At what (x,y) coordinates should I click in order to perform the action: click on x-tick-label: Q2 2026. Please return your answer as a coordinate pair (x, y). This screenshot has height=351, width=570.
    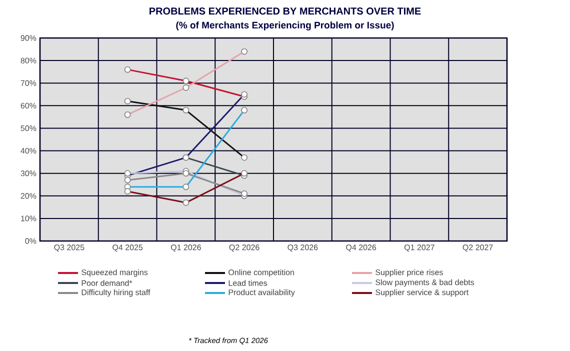
    Looking at the image, I should click on (244, 248).